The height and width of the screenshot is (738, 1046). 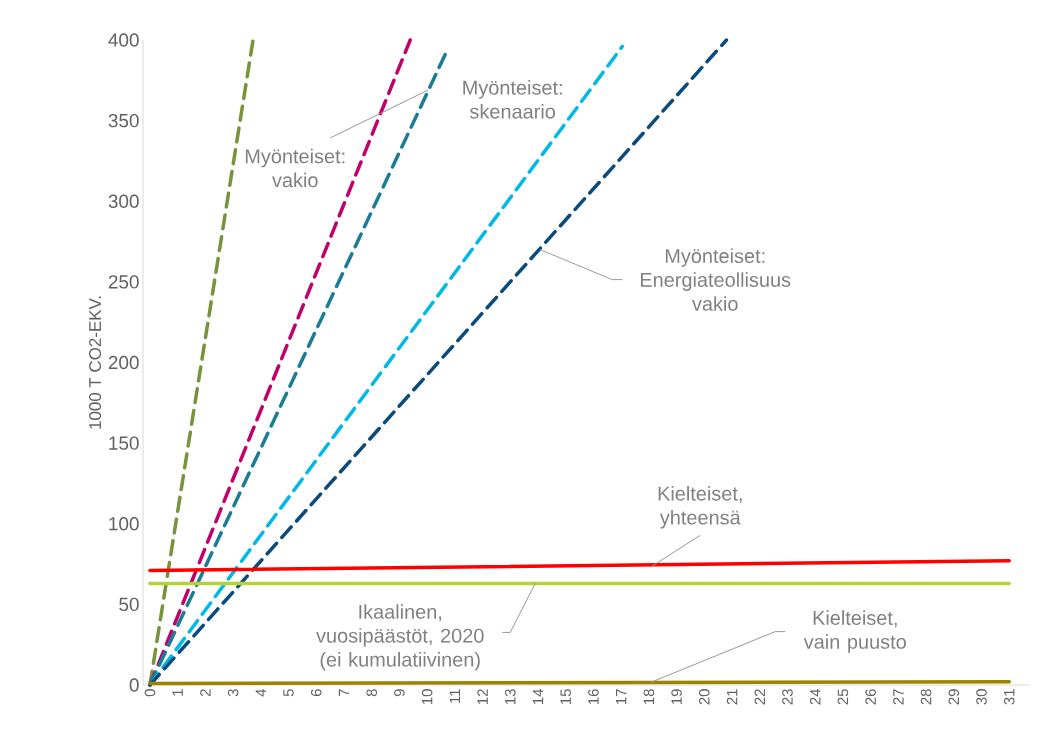 I want to click on x-tick-label: 12, so click(x=482, y=696).